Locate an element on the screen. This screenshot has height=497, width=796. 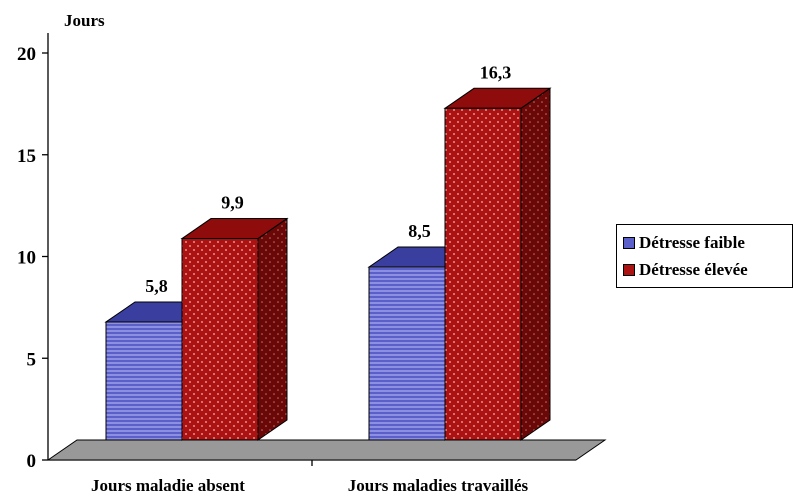
legend-swatch-red is located at coordinates (629, 270).